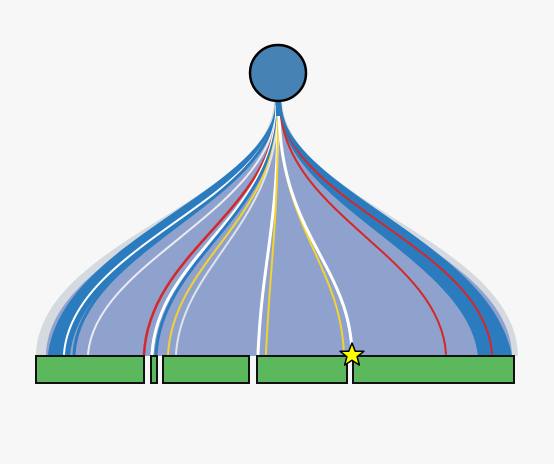 The height and width of the screenshot is (464, 554). Describe the element at coordinates (352, 354) in the screenshot. I see `star-icon` at that location.